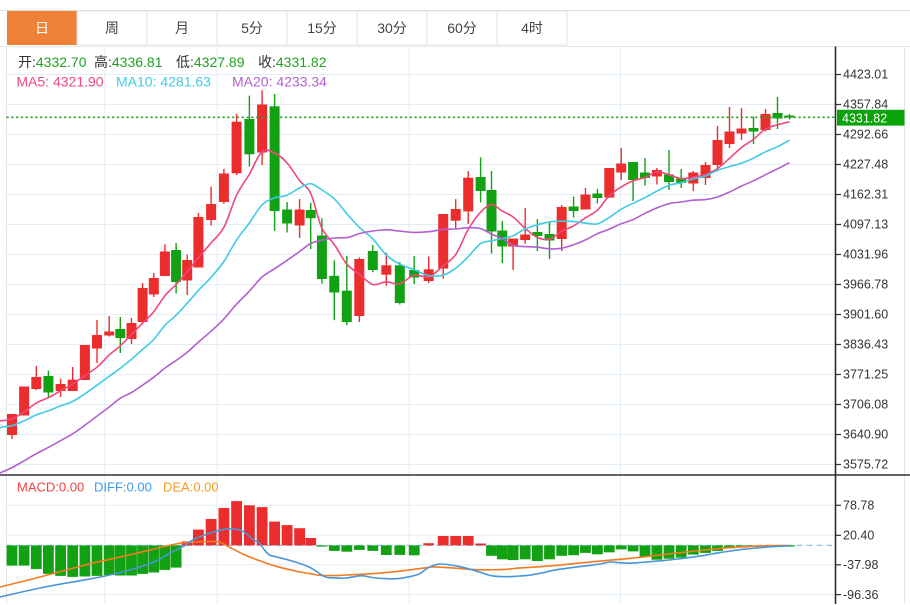 The image size is (910, 605). I want to click on svg-text: -96.36, so click(860, 595).